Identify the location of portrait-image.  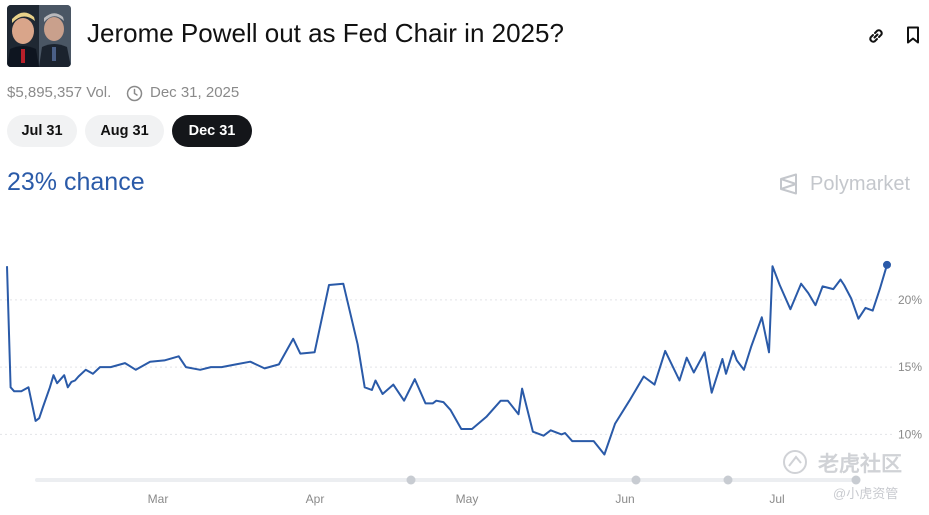
(39, 36).